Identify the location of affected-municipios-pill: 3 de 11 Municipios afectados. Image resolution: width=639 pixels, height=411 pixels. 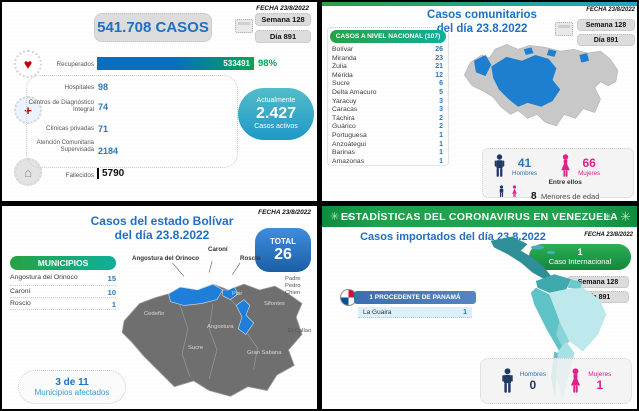
(72, 387).